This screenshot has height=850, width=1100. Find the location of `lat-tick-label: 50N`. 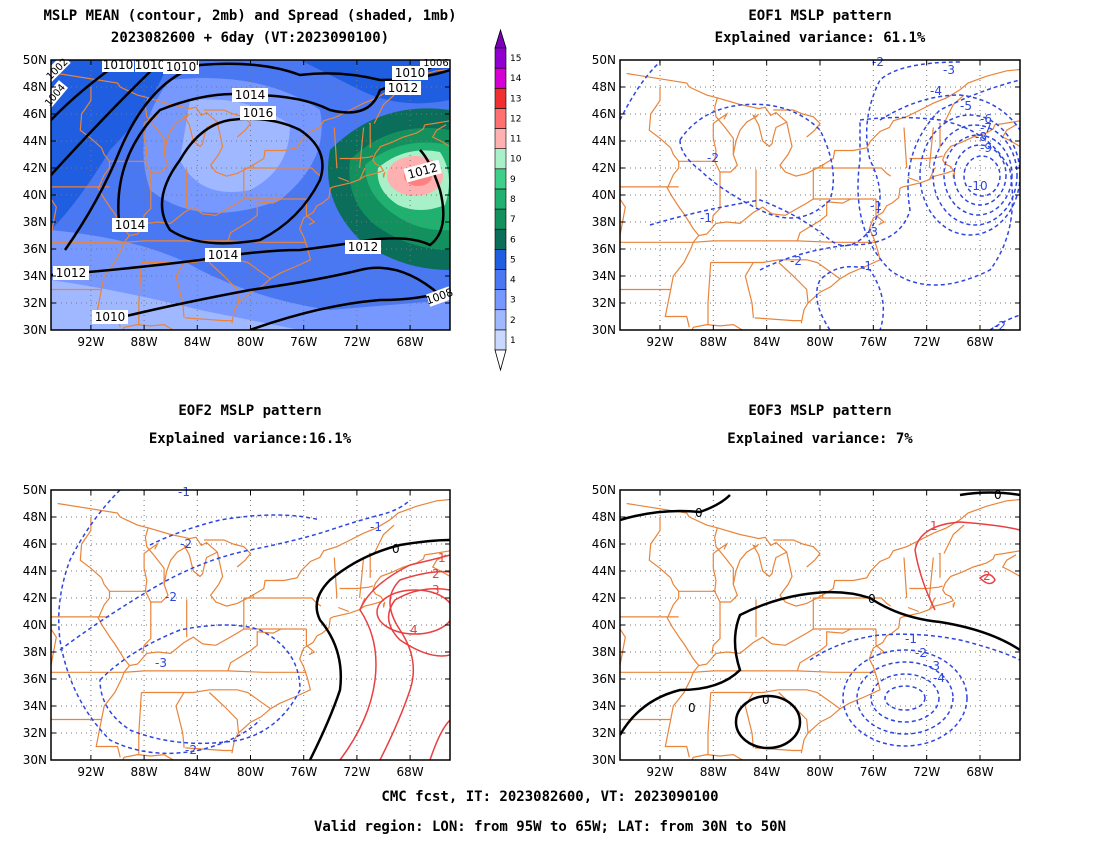

lat-tick-label: 50N is located at coordinates (35, 60).